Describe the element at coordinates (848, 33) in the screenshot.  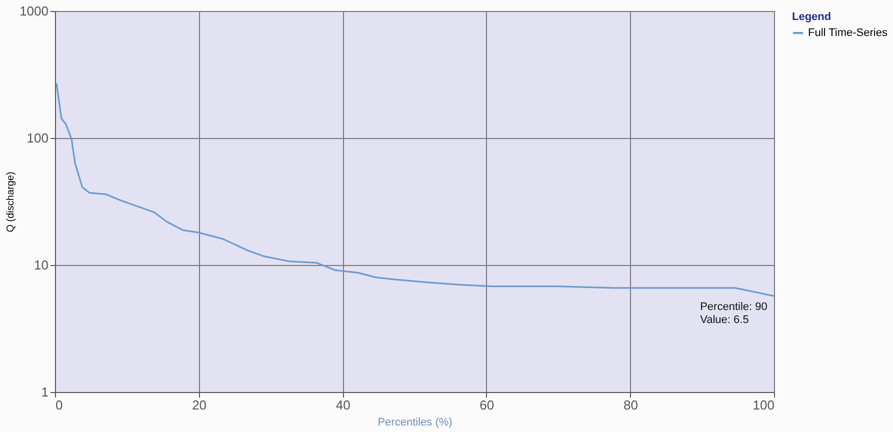
I see `legend-label: Full Time-Series` at that location.